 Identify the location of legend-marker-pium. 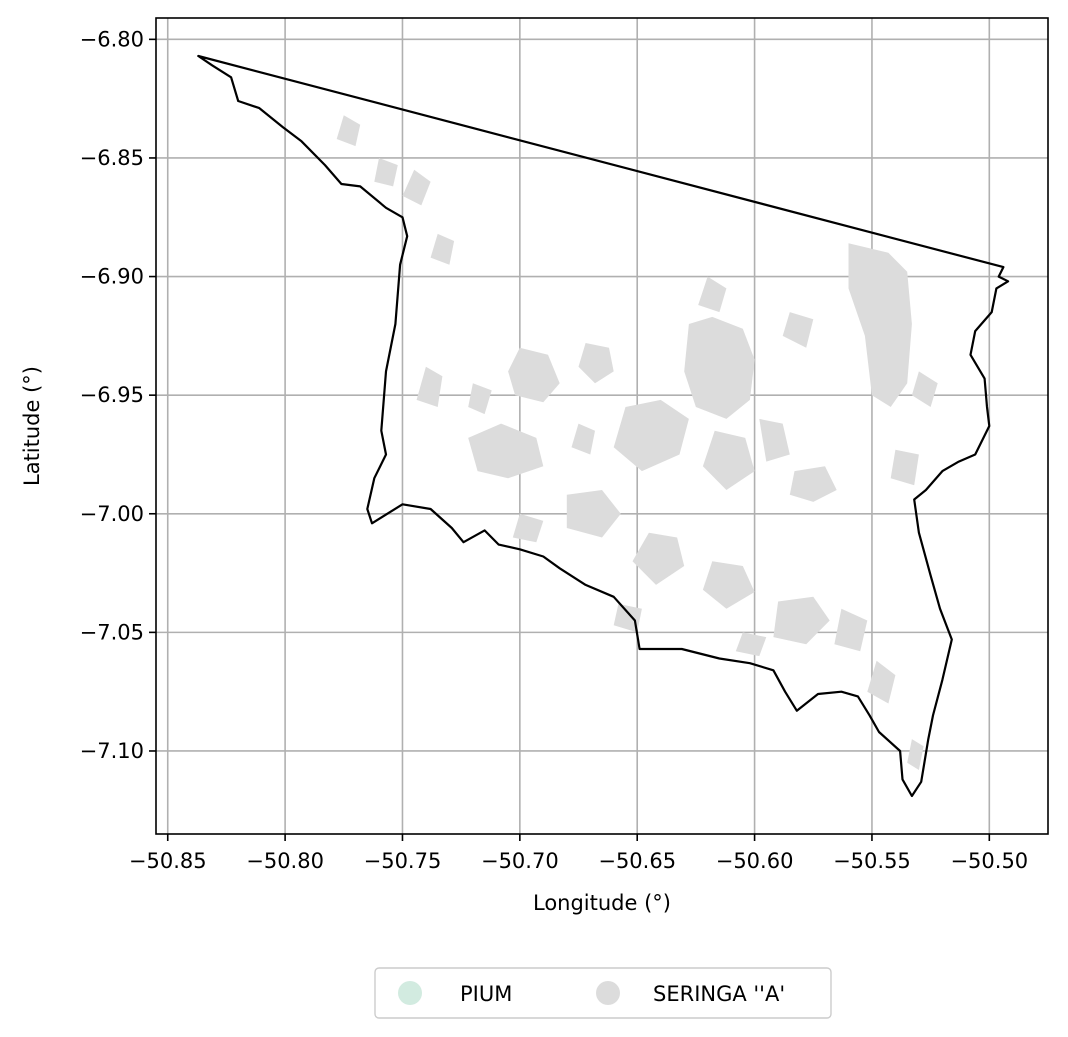
(410, 993).